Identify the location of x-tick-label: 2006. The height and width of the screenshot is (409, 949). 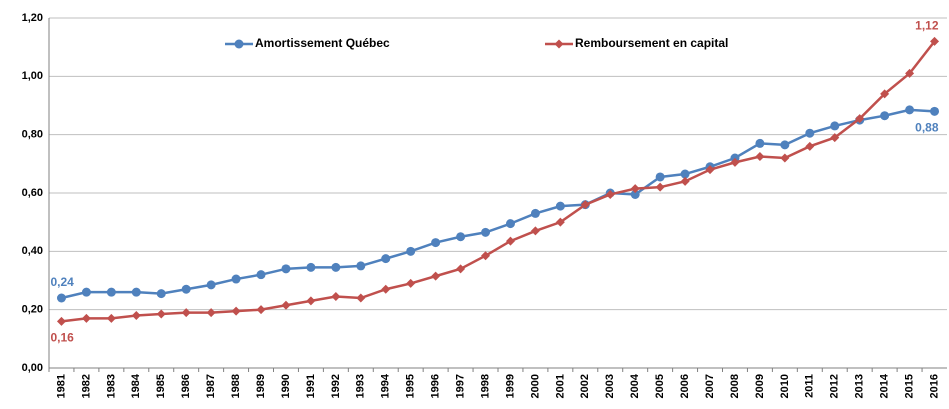
(685, 386).